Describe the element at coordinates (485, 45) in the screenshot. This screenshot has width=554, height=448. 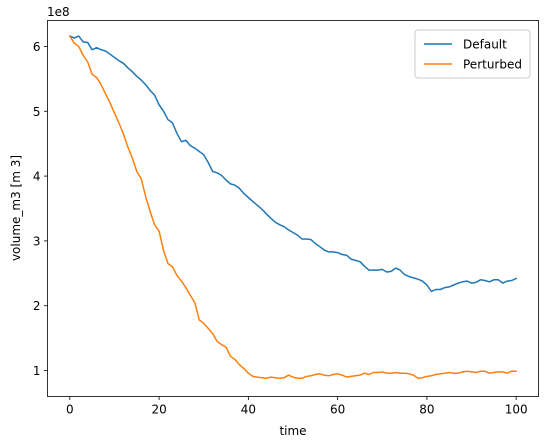
I see `legend-label-default: Default` at that location.